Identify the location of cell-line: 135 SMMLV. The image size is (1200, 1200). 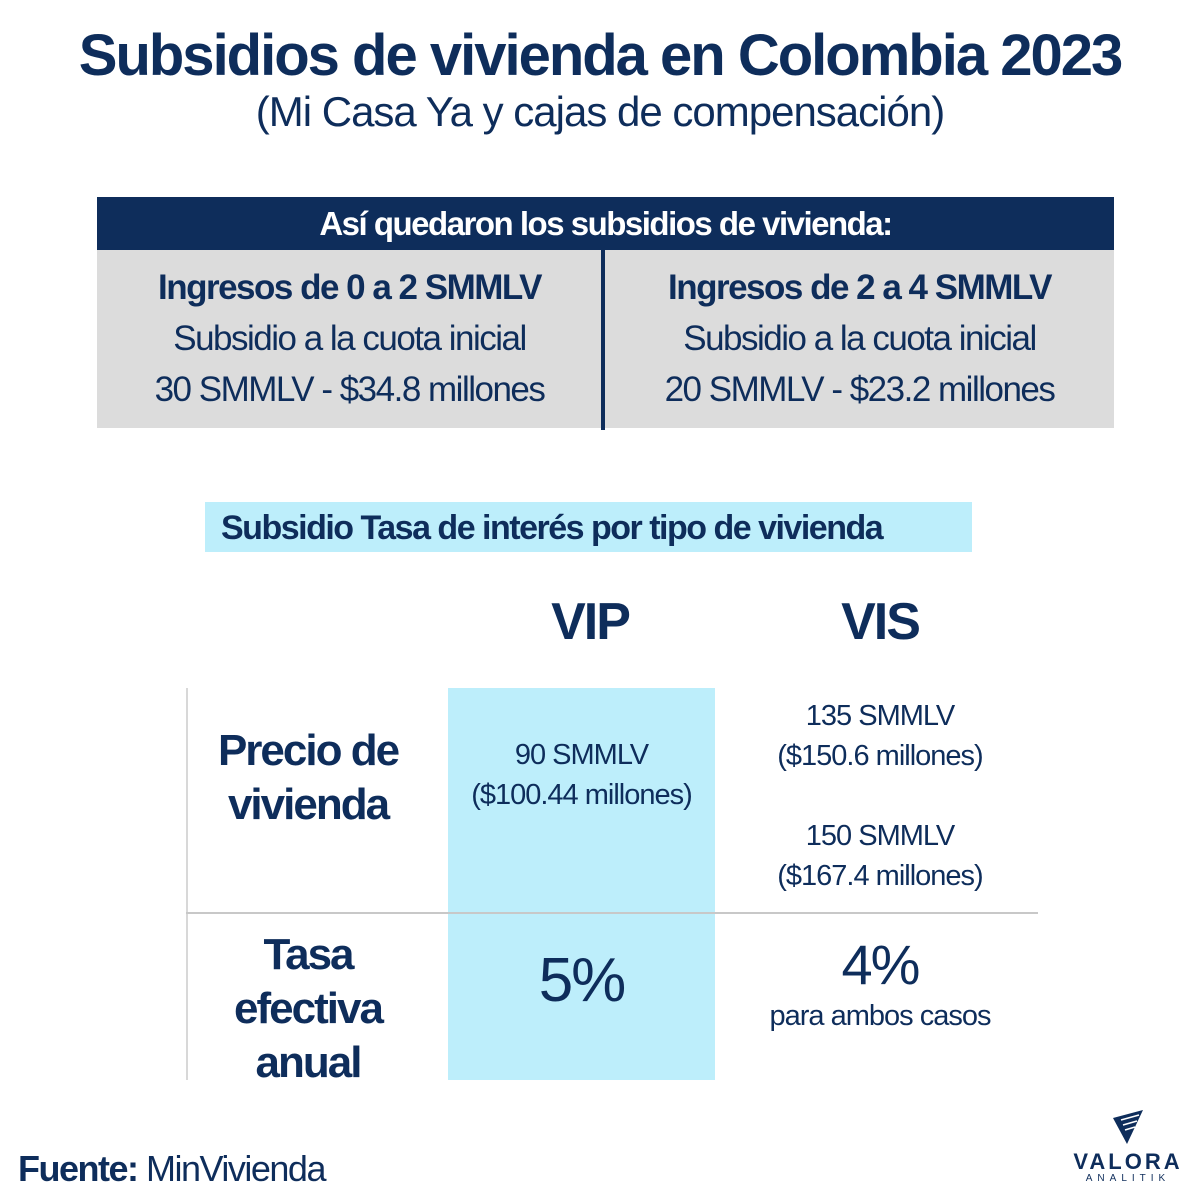
(880, 716).